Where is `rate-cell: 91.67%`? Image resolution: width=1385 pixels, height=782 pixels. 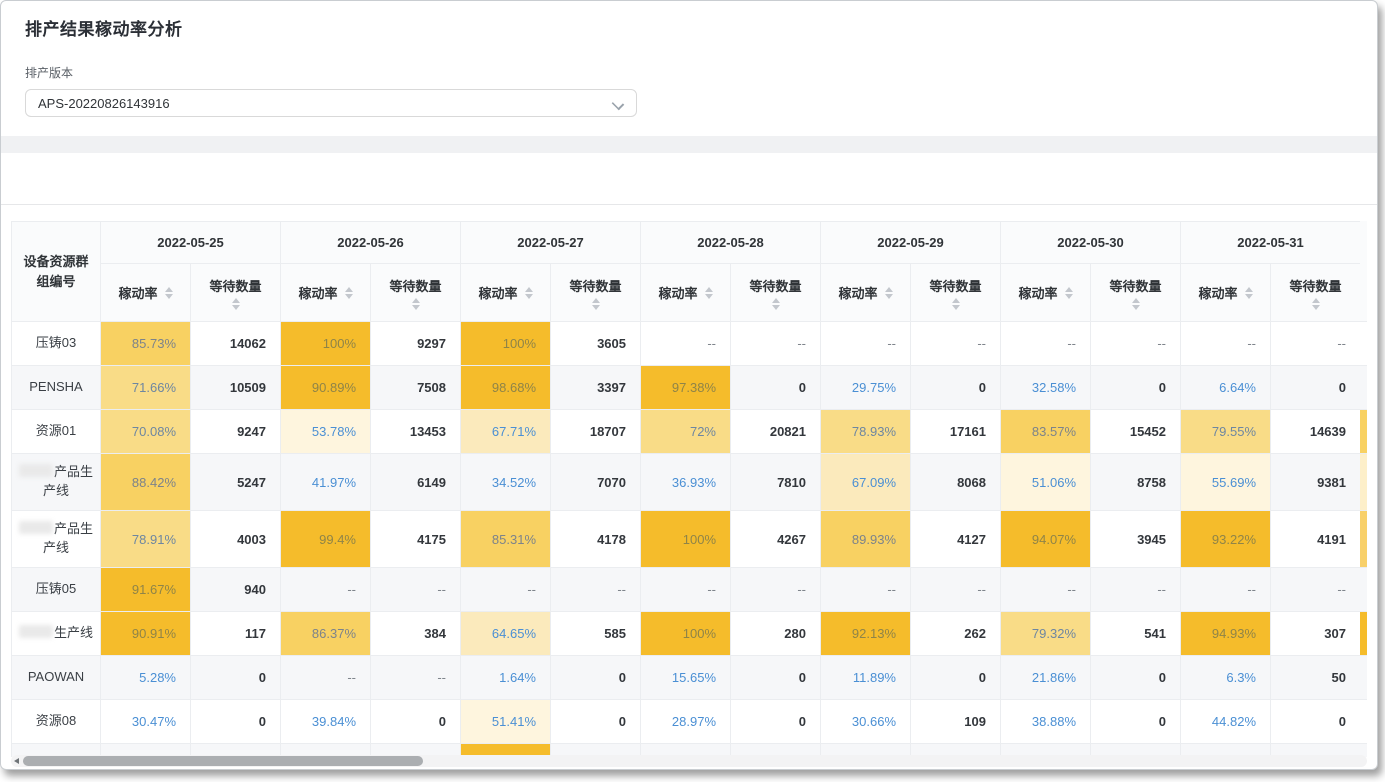 rate-cell: 91.67% is located at coordinates (145, 589).